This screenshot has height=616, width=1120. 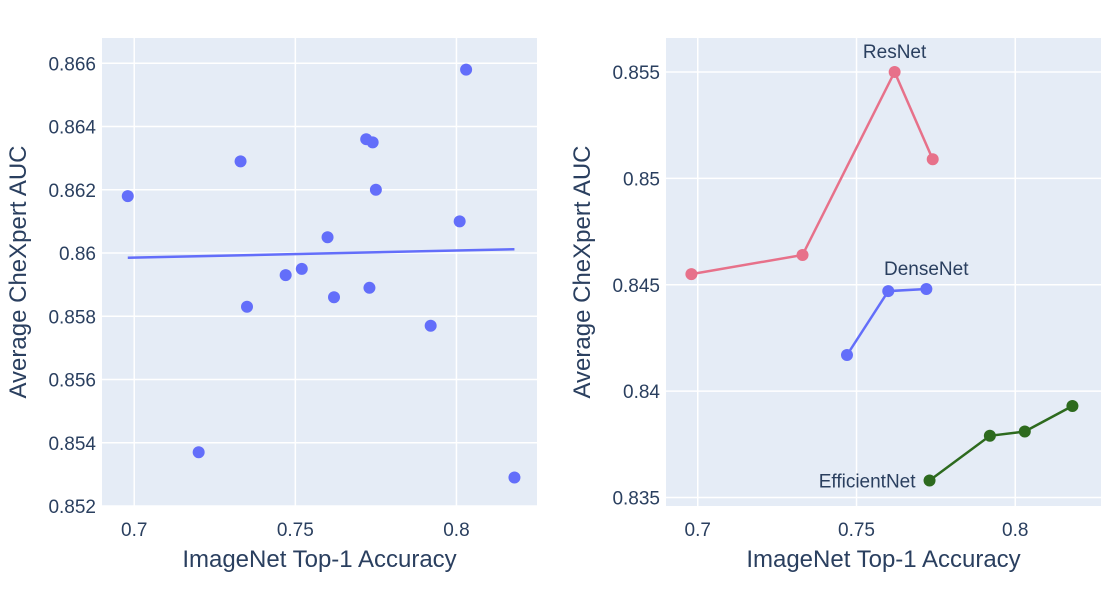 I want to click on y-tick-label: 0.856, so click(x=72, y=381).